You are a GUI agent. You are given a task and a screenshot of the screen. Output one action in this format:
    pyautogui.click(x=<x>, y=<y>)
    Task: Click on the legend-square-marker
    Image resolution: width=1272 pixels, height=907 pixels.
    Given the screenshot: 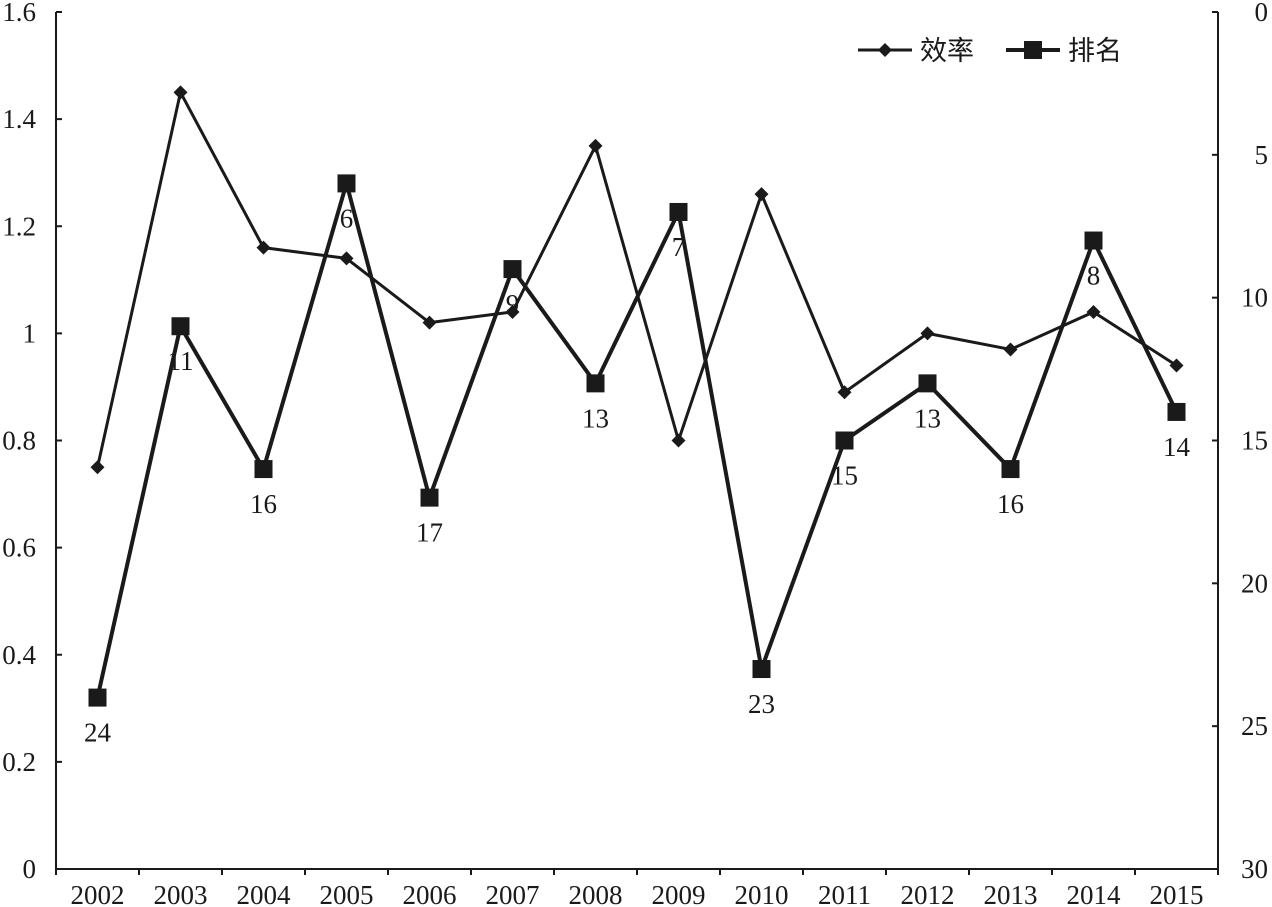 What is the action you would take?
    pyautogui.click(x=1033, y=50)
    